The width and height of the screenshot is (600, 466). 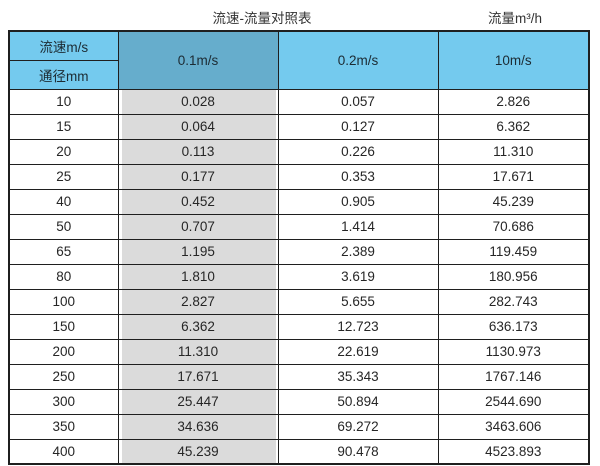 What do you see at coordinates (358, 60) in the screenshot?
I see `header-velocity-0-2: 0.2m/s` at bounding box center [358, 60].